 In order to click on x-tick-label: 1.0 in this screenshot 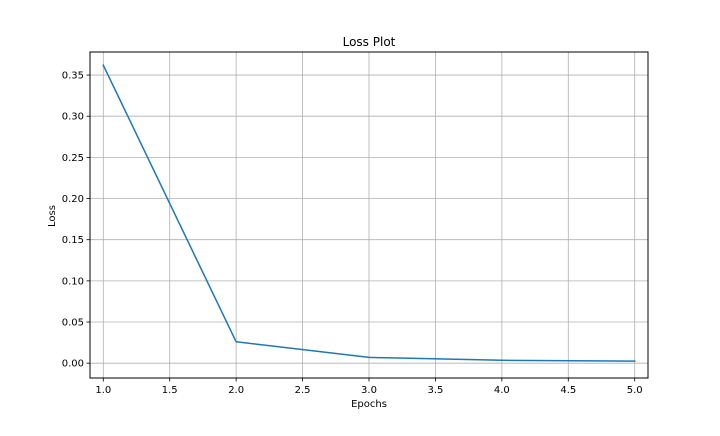, I will do `click(103, 390)`.